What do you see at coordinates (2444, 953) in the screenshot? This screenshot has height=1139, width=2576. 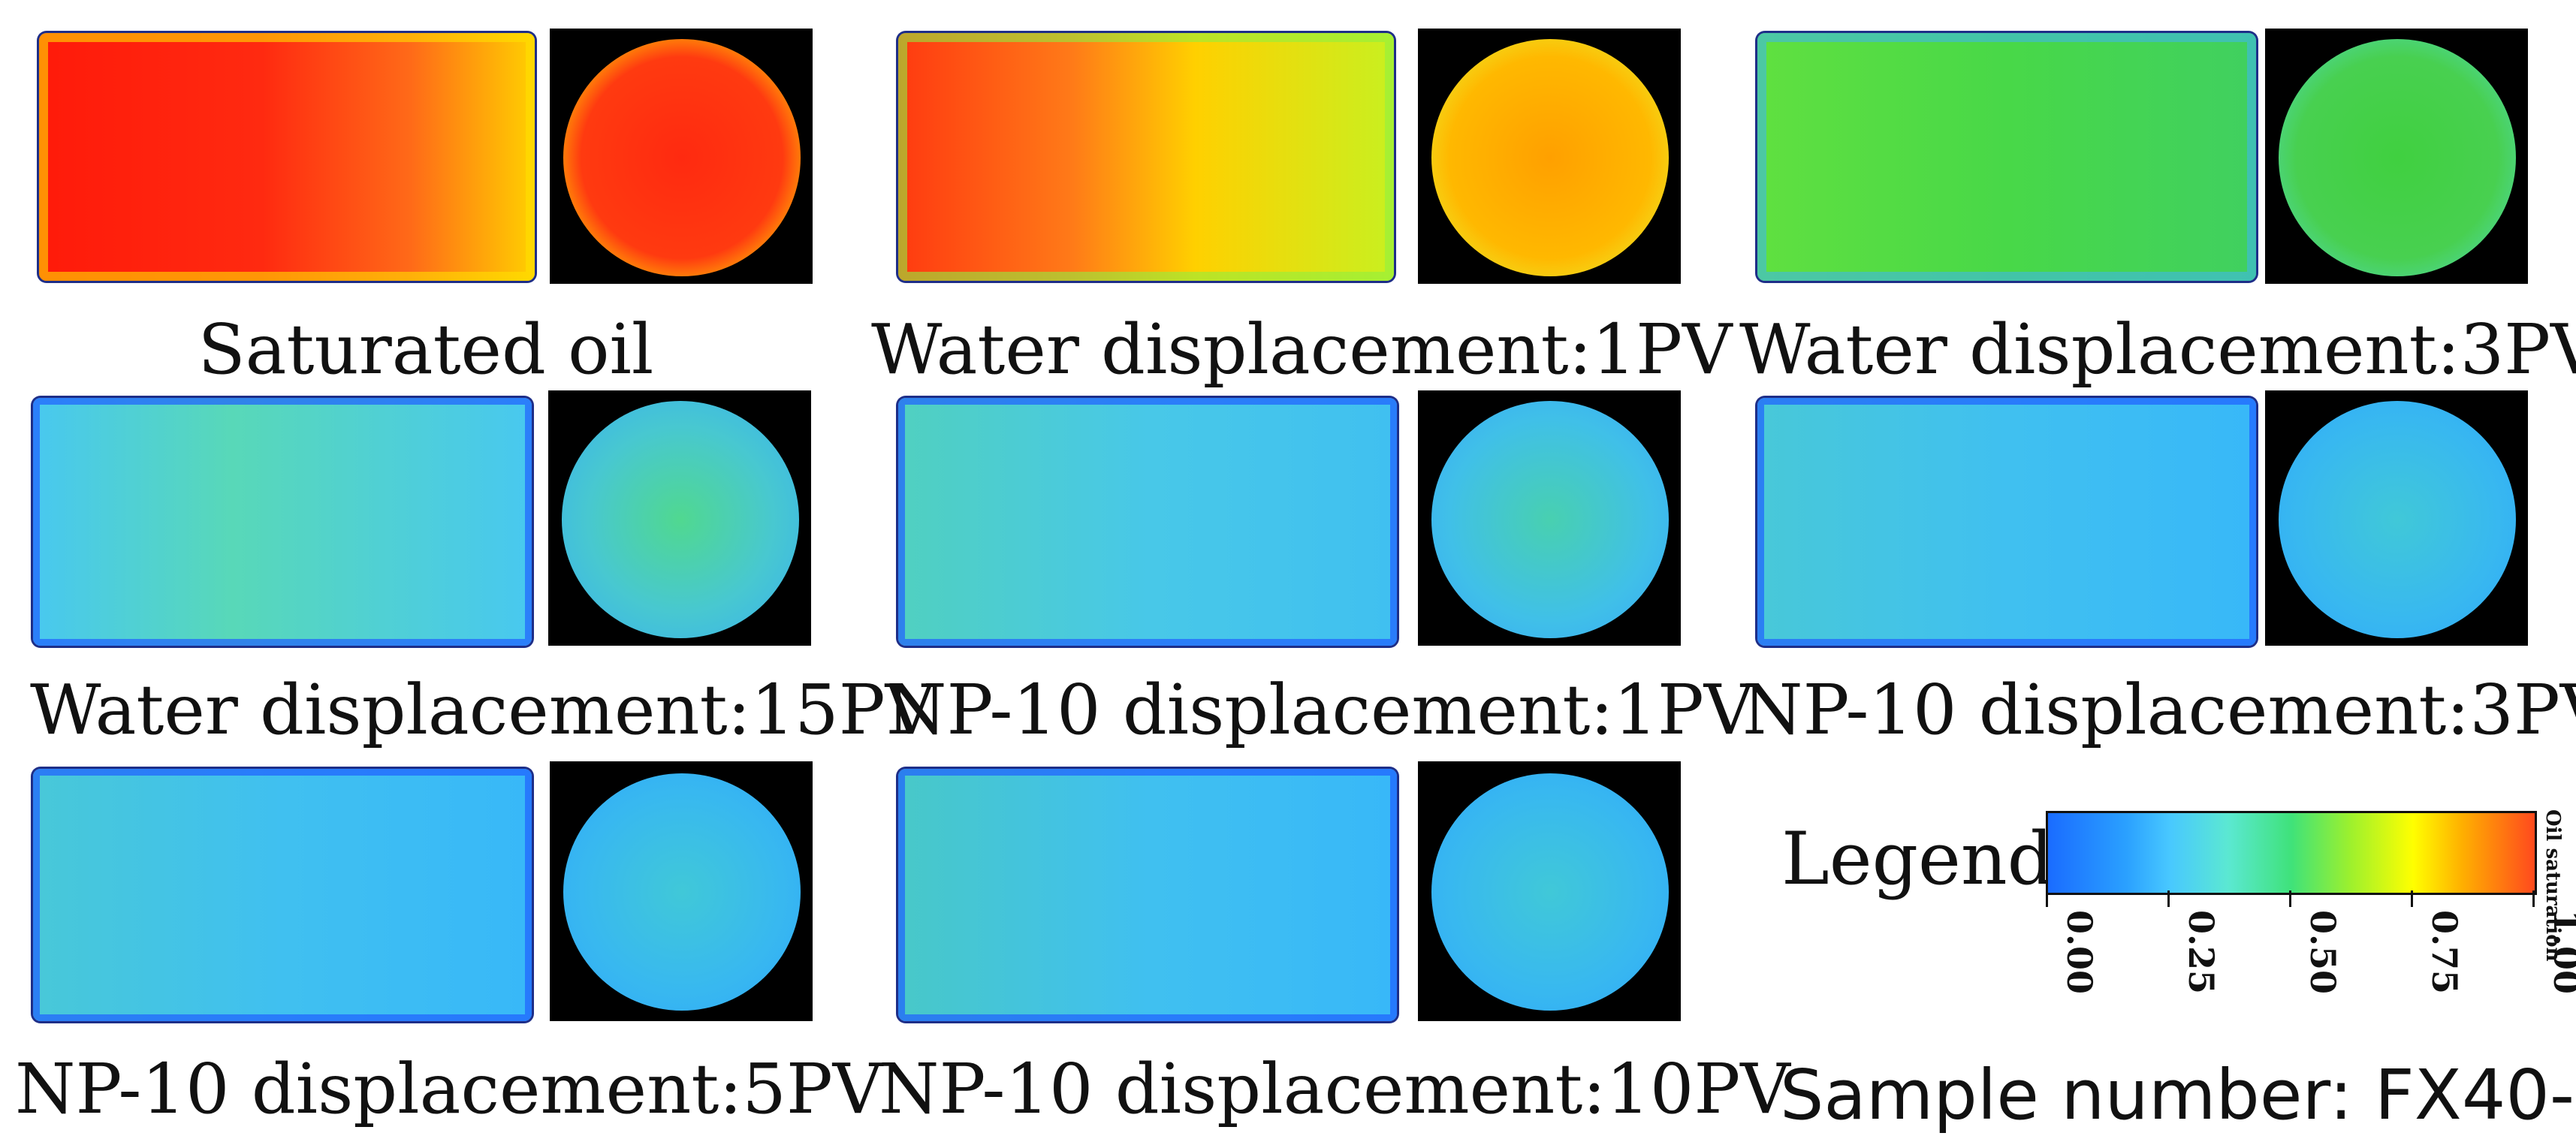 I see `legend-tick-label: 0.75` at bounding box center [2444, 953].